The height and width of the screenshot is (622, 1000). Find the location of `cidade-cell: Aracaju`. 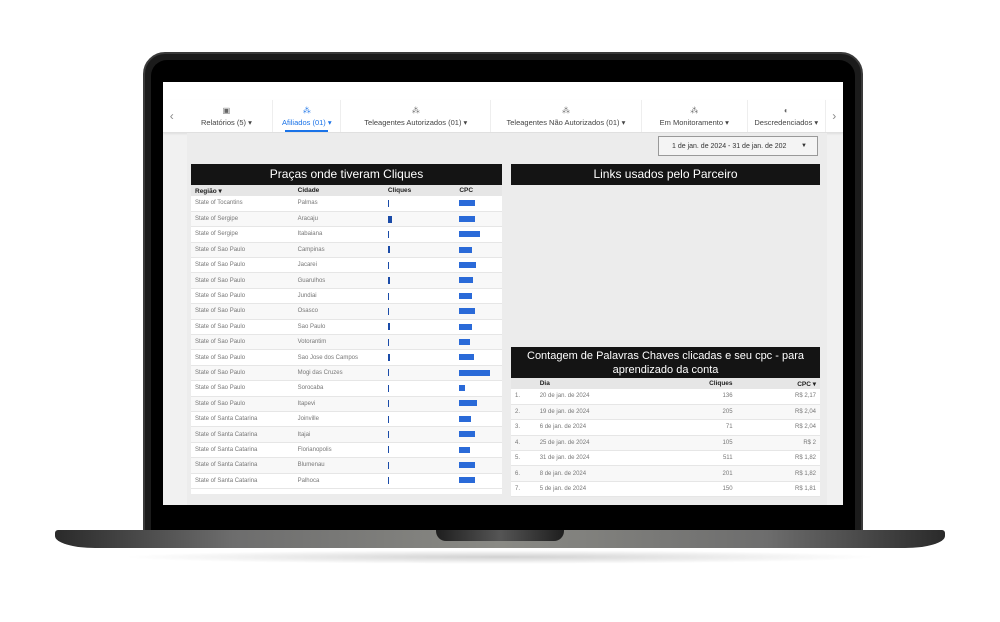

cidade-cell: Aracaju is located at coordinates (338, 219).